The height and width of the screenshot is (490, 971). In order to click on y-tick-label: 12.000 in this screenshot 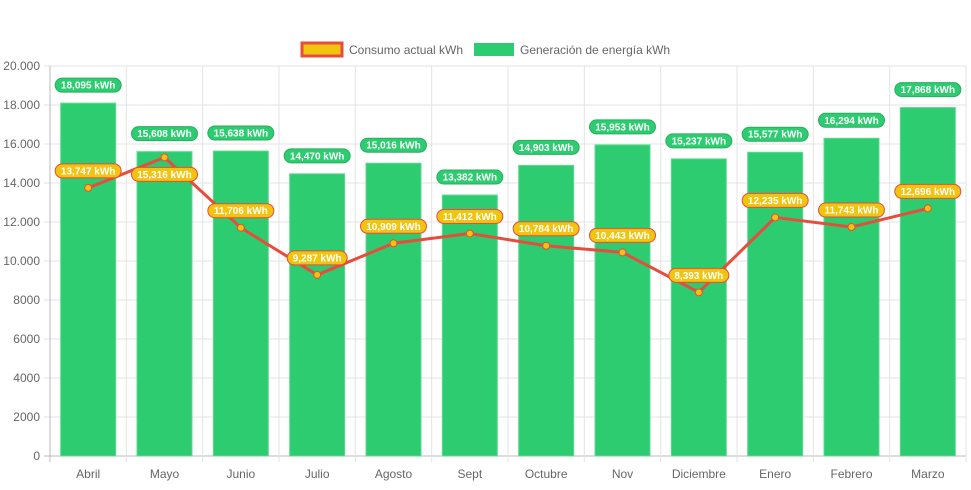, I will do `click(21, 222)`.